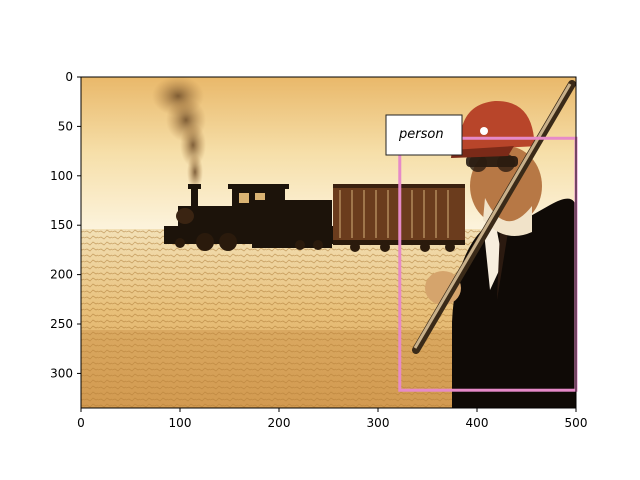 This screenshot has width=640, height=480. What do you see at coordinates (332, 419) in the screenshot?
I see `x-axis: 0 100 200 300 400 500` at bounding box center [332, 419].